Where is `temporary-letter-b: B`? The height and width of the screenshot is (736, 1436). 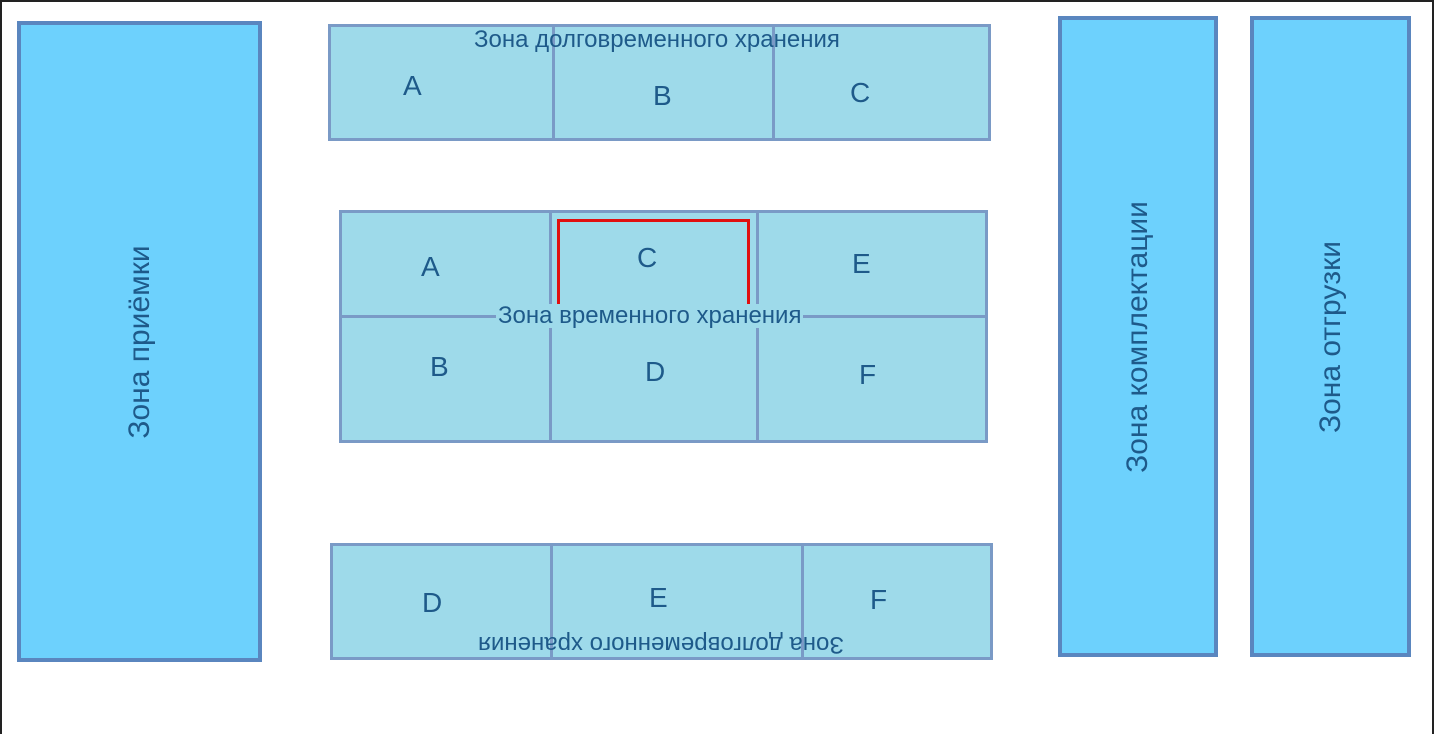 temporary-letter-b: B is located at coordinates (439, 366).